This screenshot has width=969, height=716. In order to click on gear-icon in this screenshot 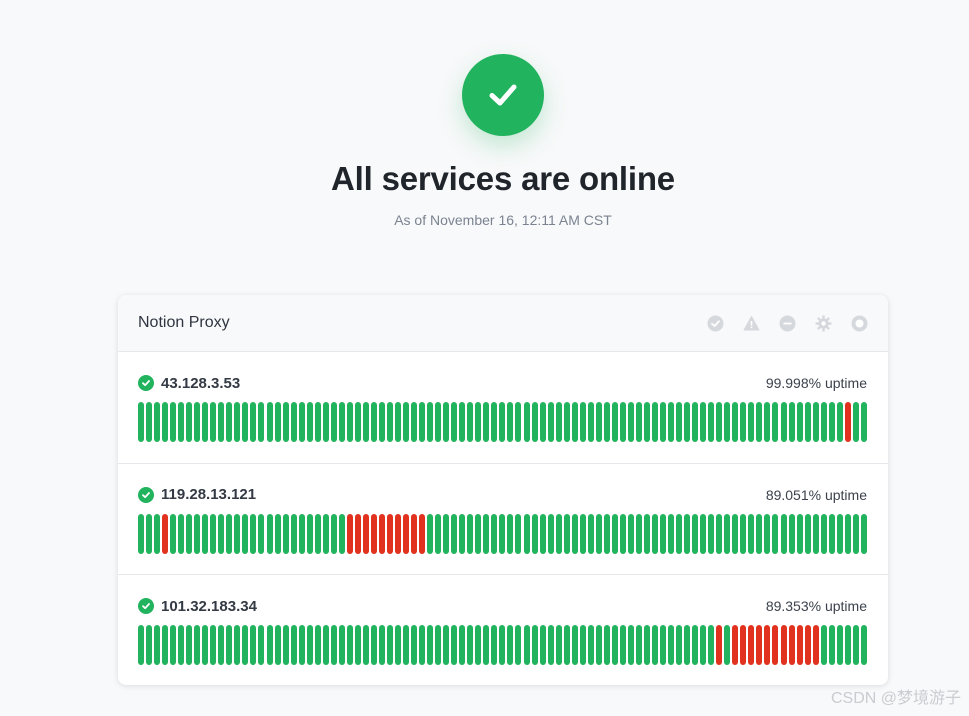, I will do `click(823, 323)`.